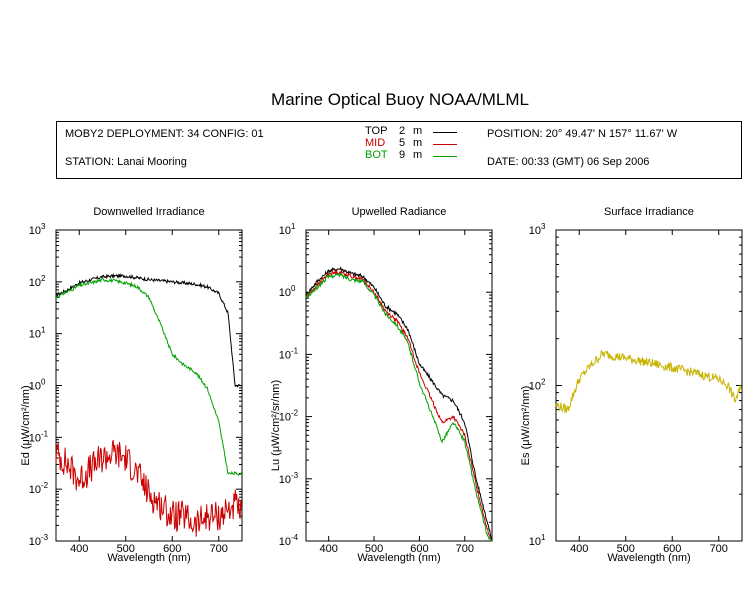 The image size is (750, 600). I want to click on legend-name-mid: MID, so click(375, 143).